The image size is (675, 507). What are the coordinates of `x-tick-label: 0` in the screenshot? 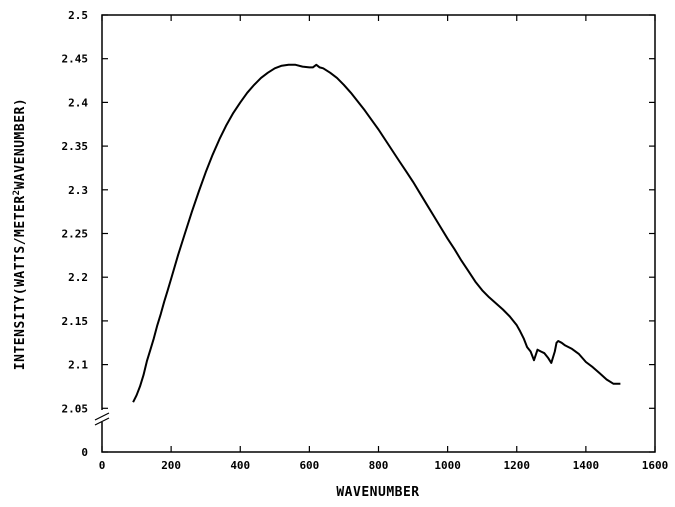 It's located at (102, 465).